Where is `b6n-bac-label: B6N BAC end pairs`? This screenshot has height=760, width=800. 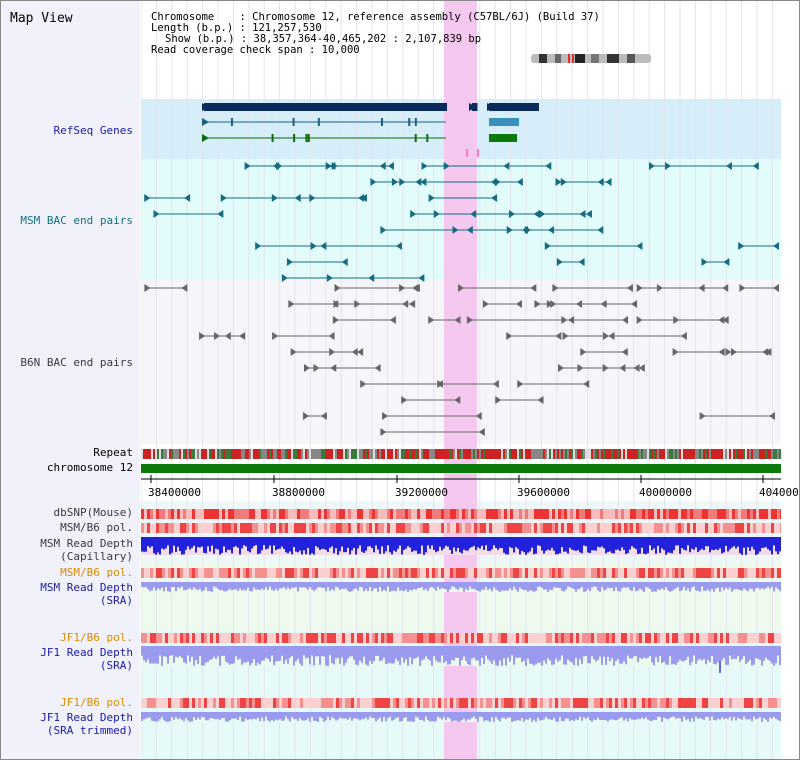 b6n-bac-label: B6N BAC end pairs is located at coordinates (76, 362).